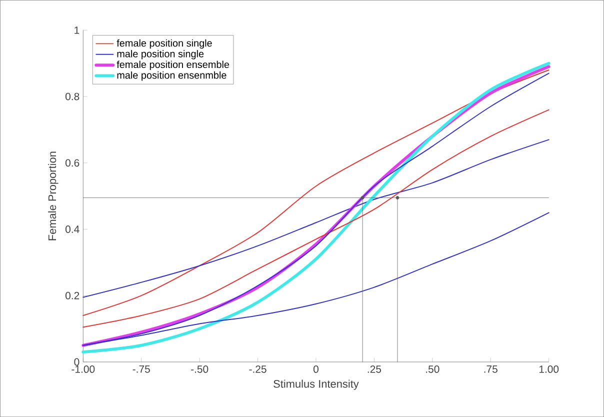 This screenshot has height=417, width=604. What do you see at coordinates (549, 369) in the screenshot?
I see `x-tick-label: 1.00` at bounding box center [549, 369].